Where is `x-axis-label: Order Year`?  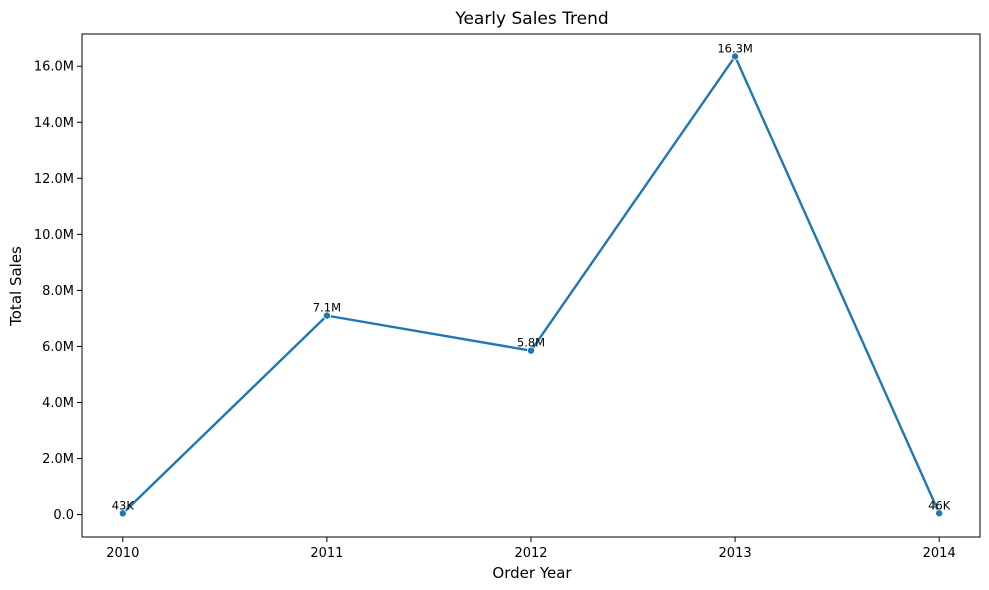 x-axis-label: Order Year is located at coordinates (532, 573).